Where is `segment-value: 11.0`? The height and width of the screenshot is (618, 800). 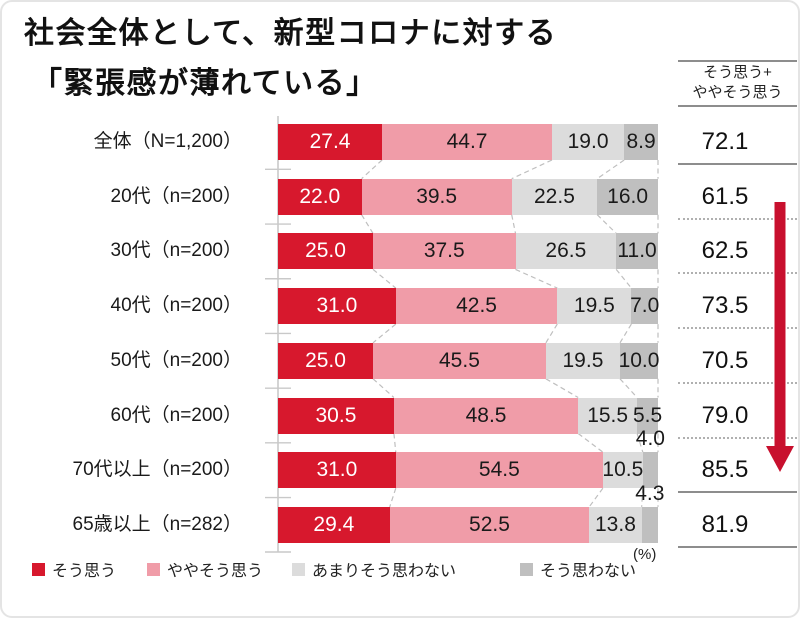 segment-value: 11.0 is located at coordinates (637, 251).